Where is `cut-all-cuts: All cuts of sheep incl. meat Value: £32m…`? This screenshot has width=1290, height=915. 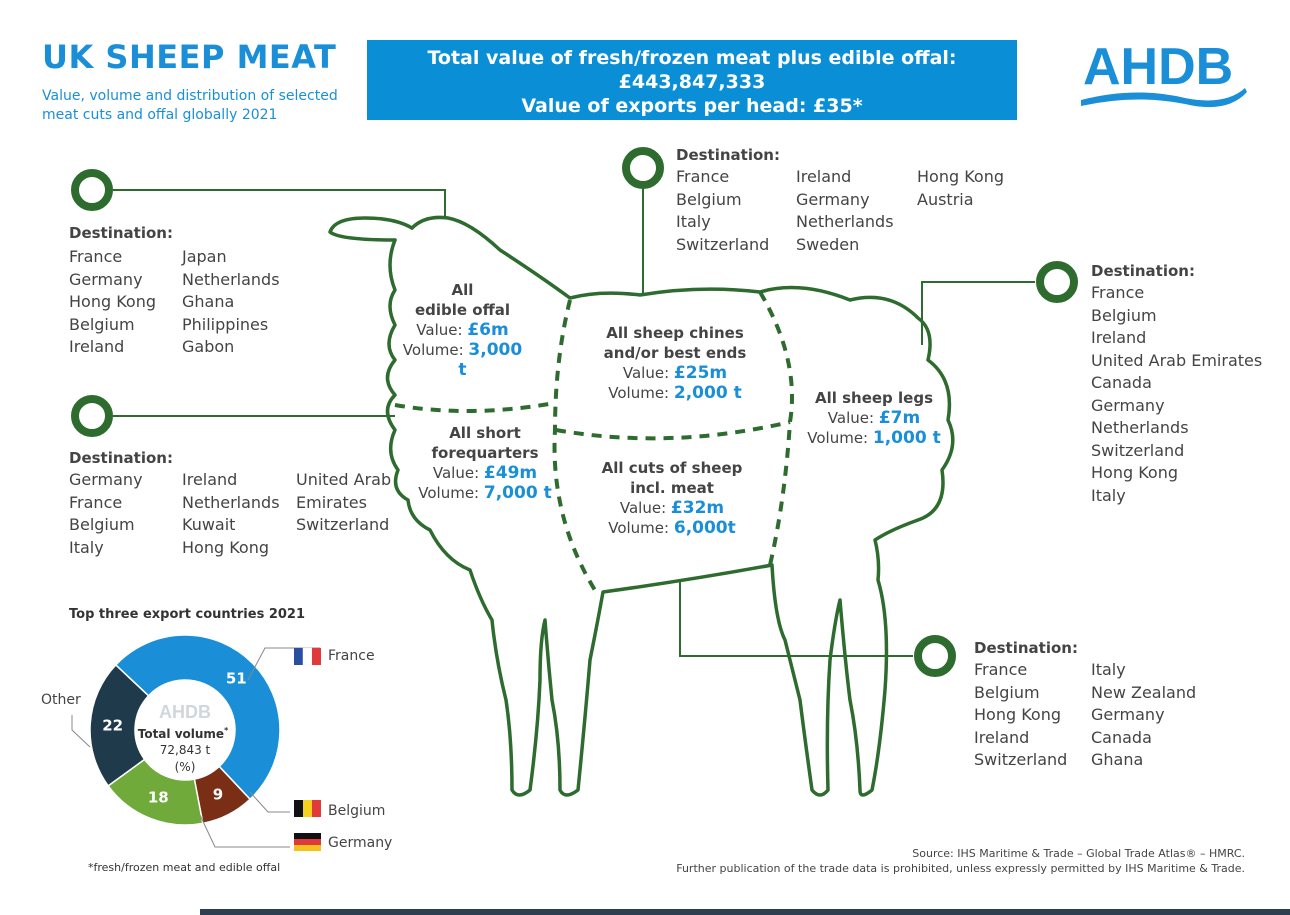 cut-all-cuts: All cuts of sheep incl. meat Value: £32m… is located at coordinates (672, 498).